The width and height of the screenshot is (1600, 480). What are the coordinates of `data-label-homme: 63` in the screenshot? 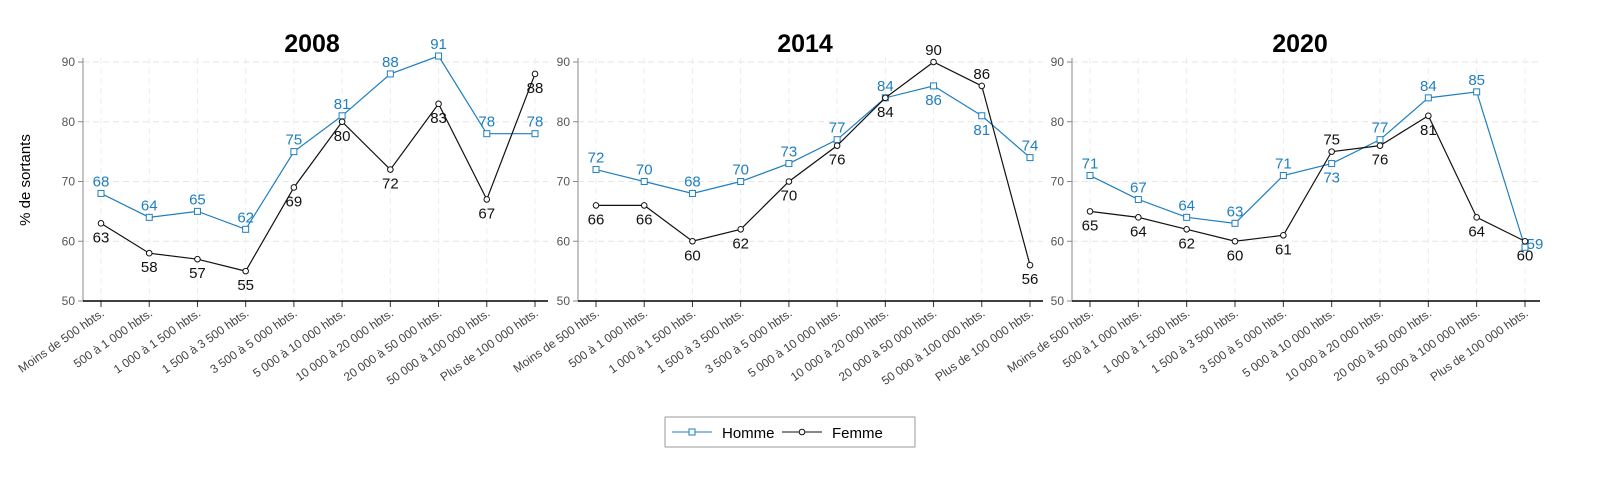 It's located at (1235, 211).